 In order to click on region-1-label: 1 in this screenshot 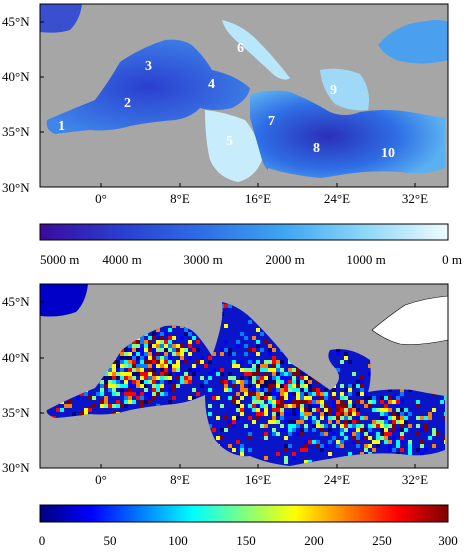, I will do `click(61, 126)`.